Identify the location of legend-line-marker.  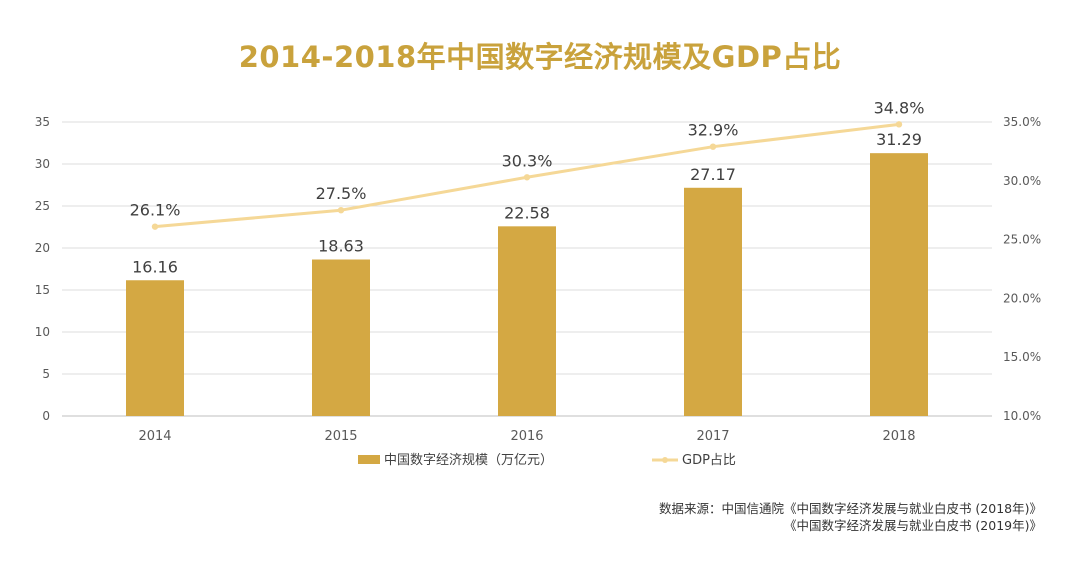
(665, 460).